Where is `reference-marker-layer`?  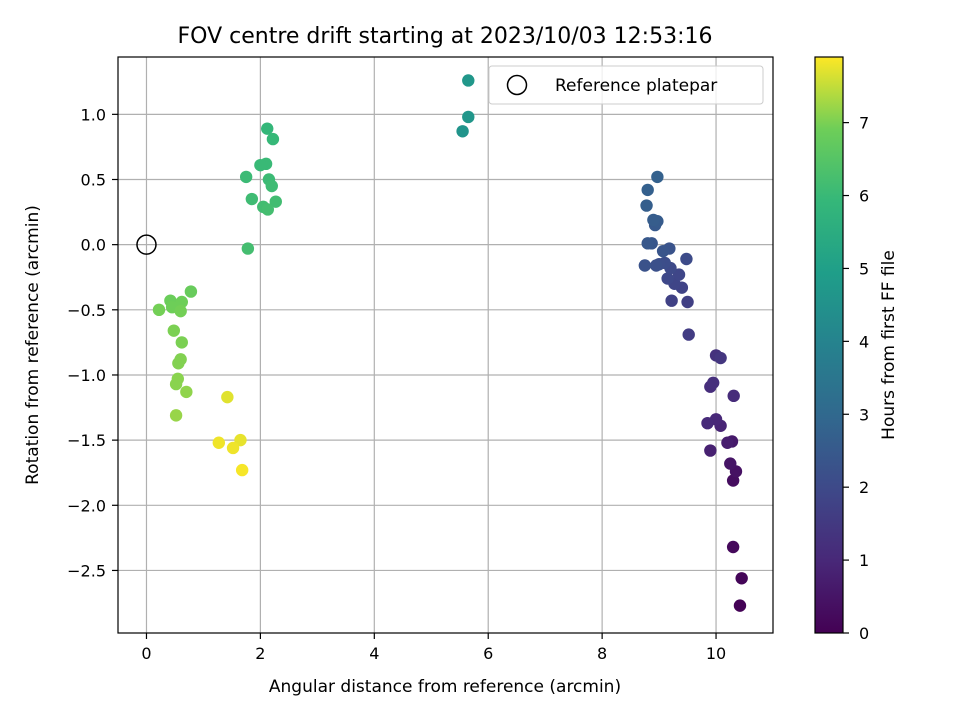
reference-marker-layer is located at coordinates (146, 244).